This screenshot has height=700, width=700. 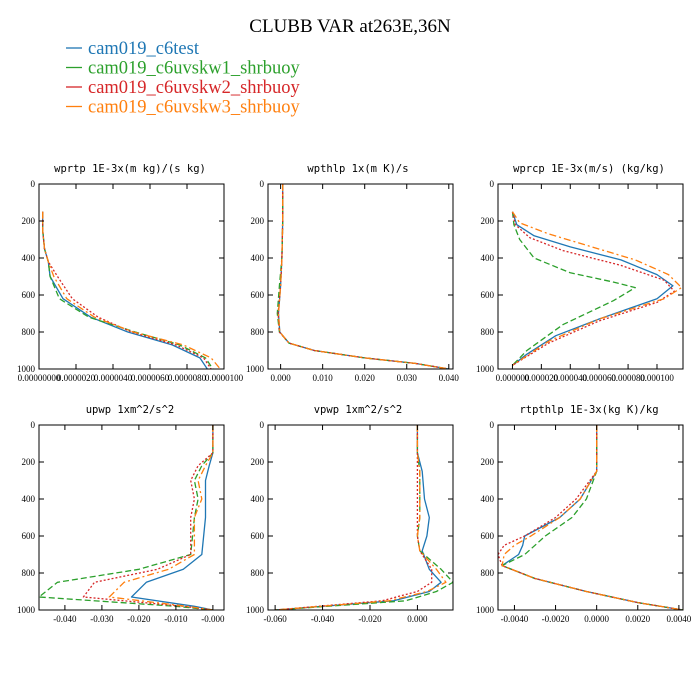 What do you see at coordinates (76, 378) in the screenshot?
I see `x-tick-label: 0.0000020` at bounding box center [76, 378].